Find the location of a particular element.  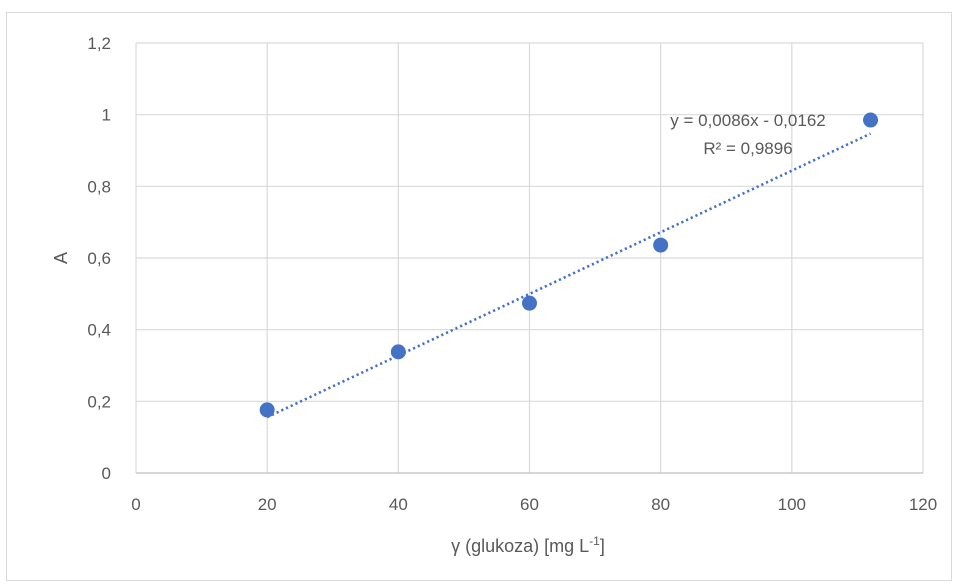

x-tick-label: 40 is located at coordinates (398, 504).